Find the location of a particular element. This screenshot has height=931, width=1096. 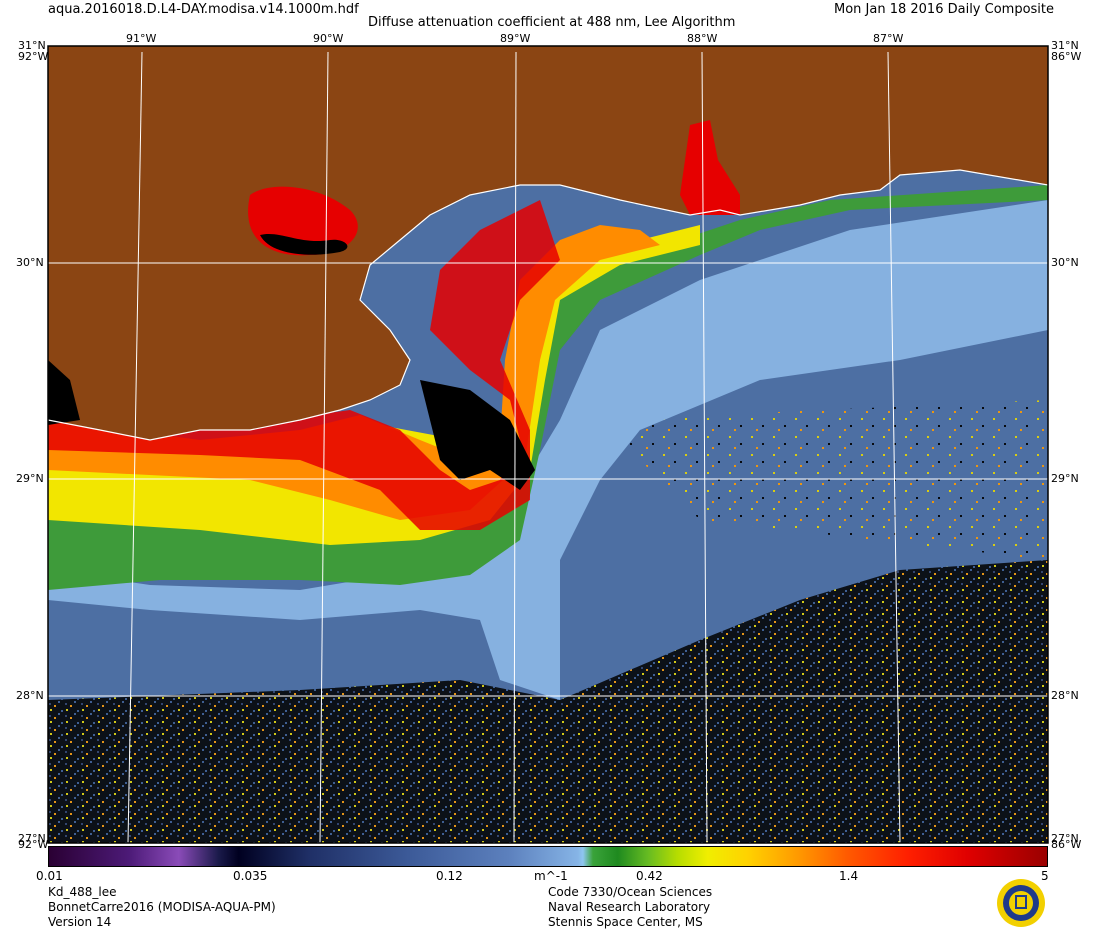

corner-lon-top-left: 92°W is located at coordinates (33, 56).